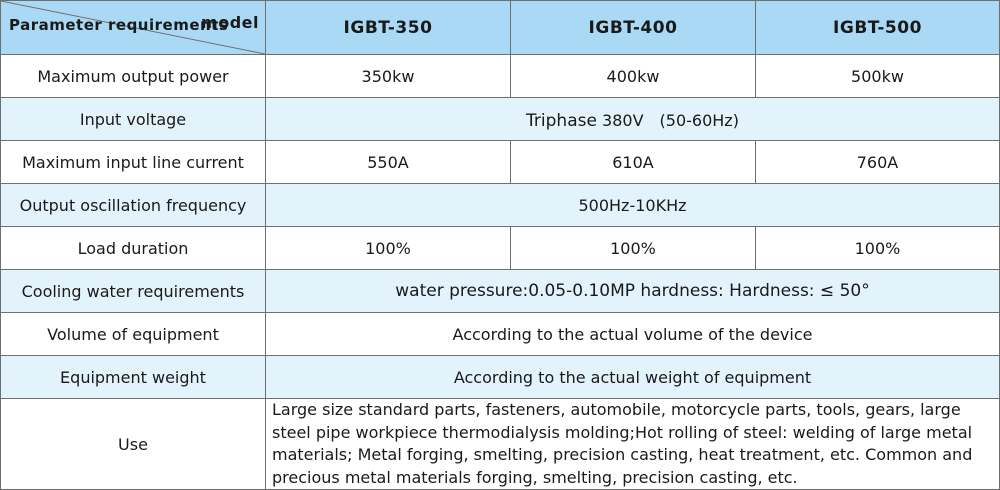 This screenshot has width=1000, height=490. What do you see at coordinates (633, 76) in the screenshot?
I see `table-cell: 400kw` at bounding box center [633, 76].